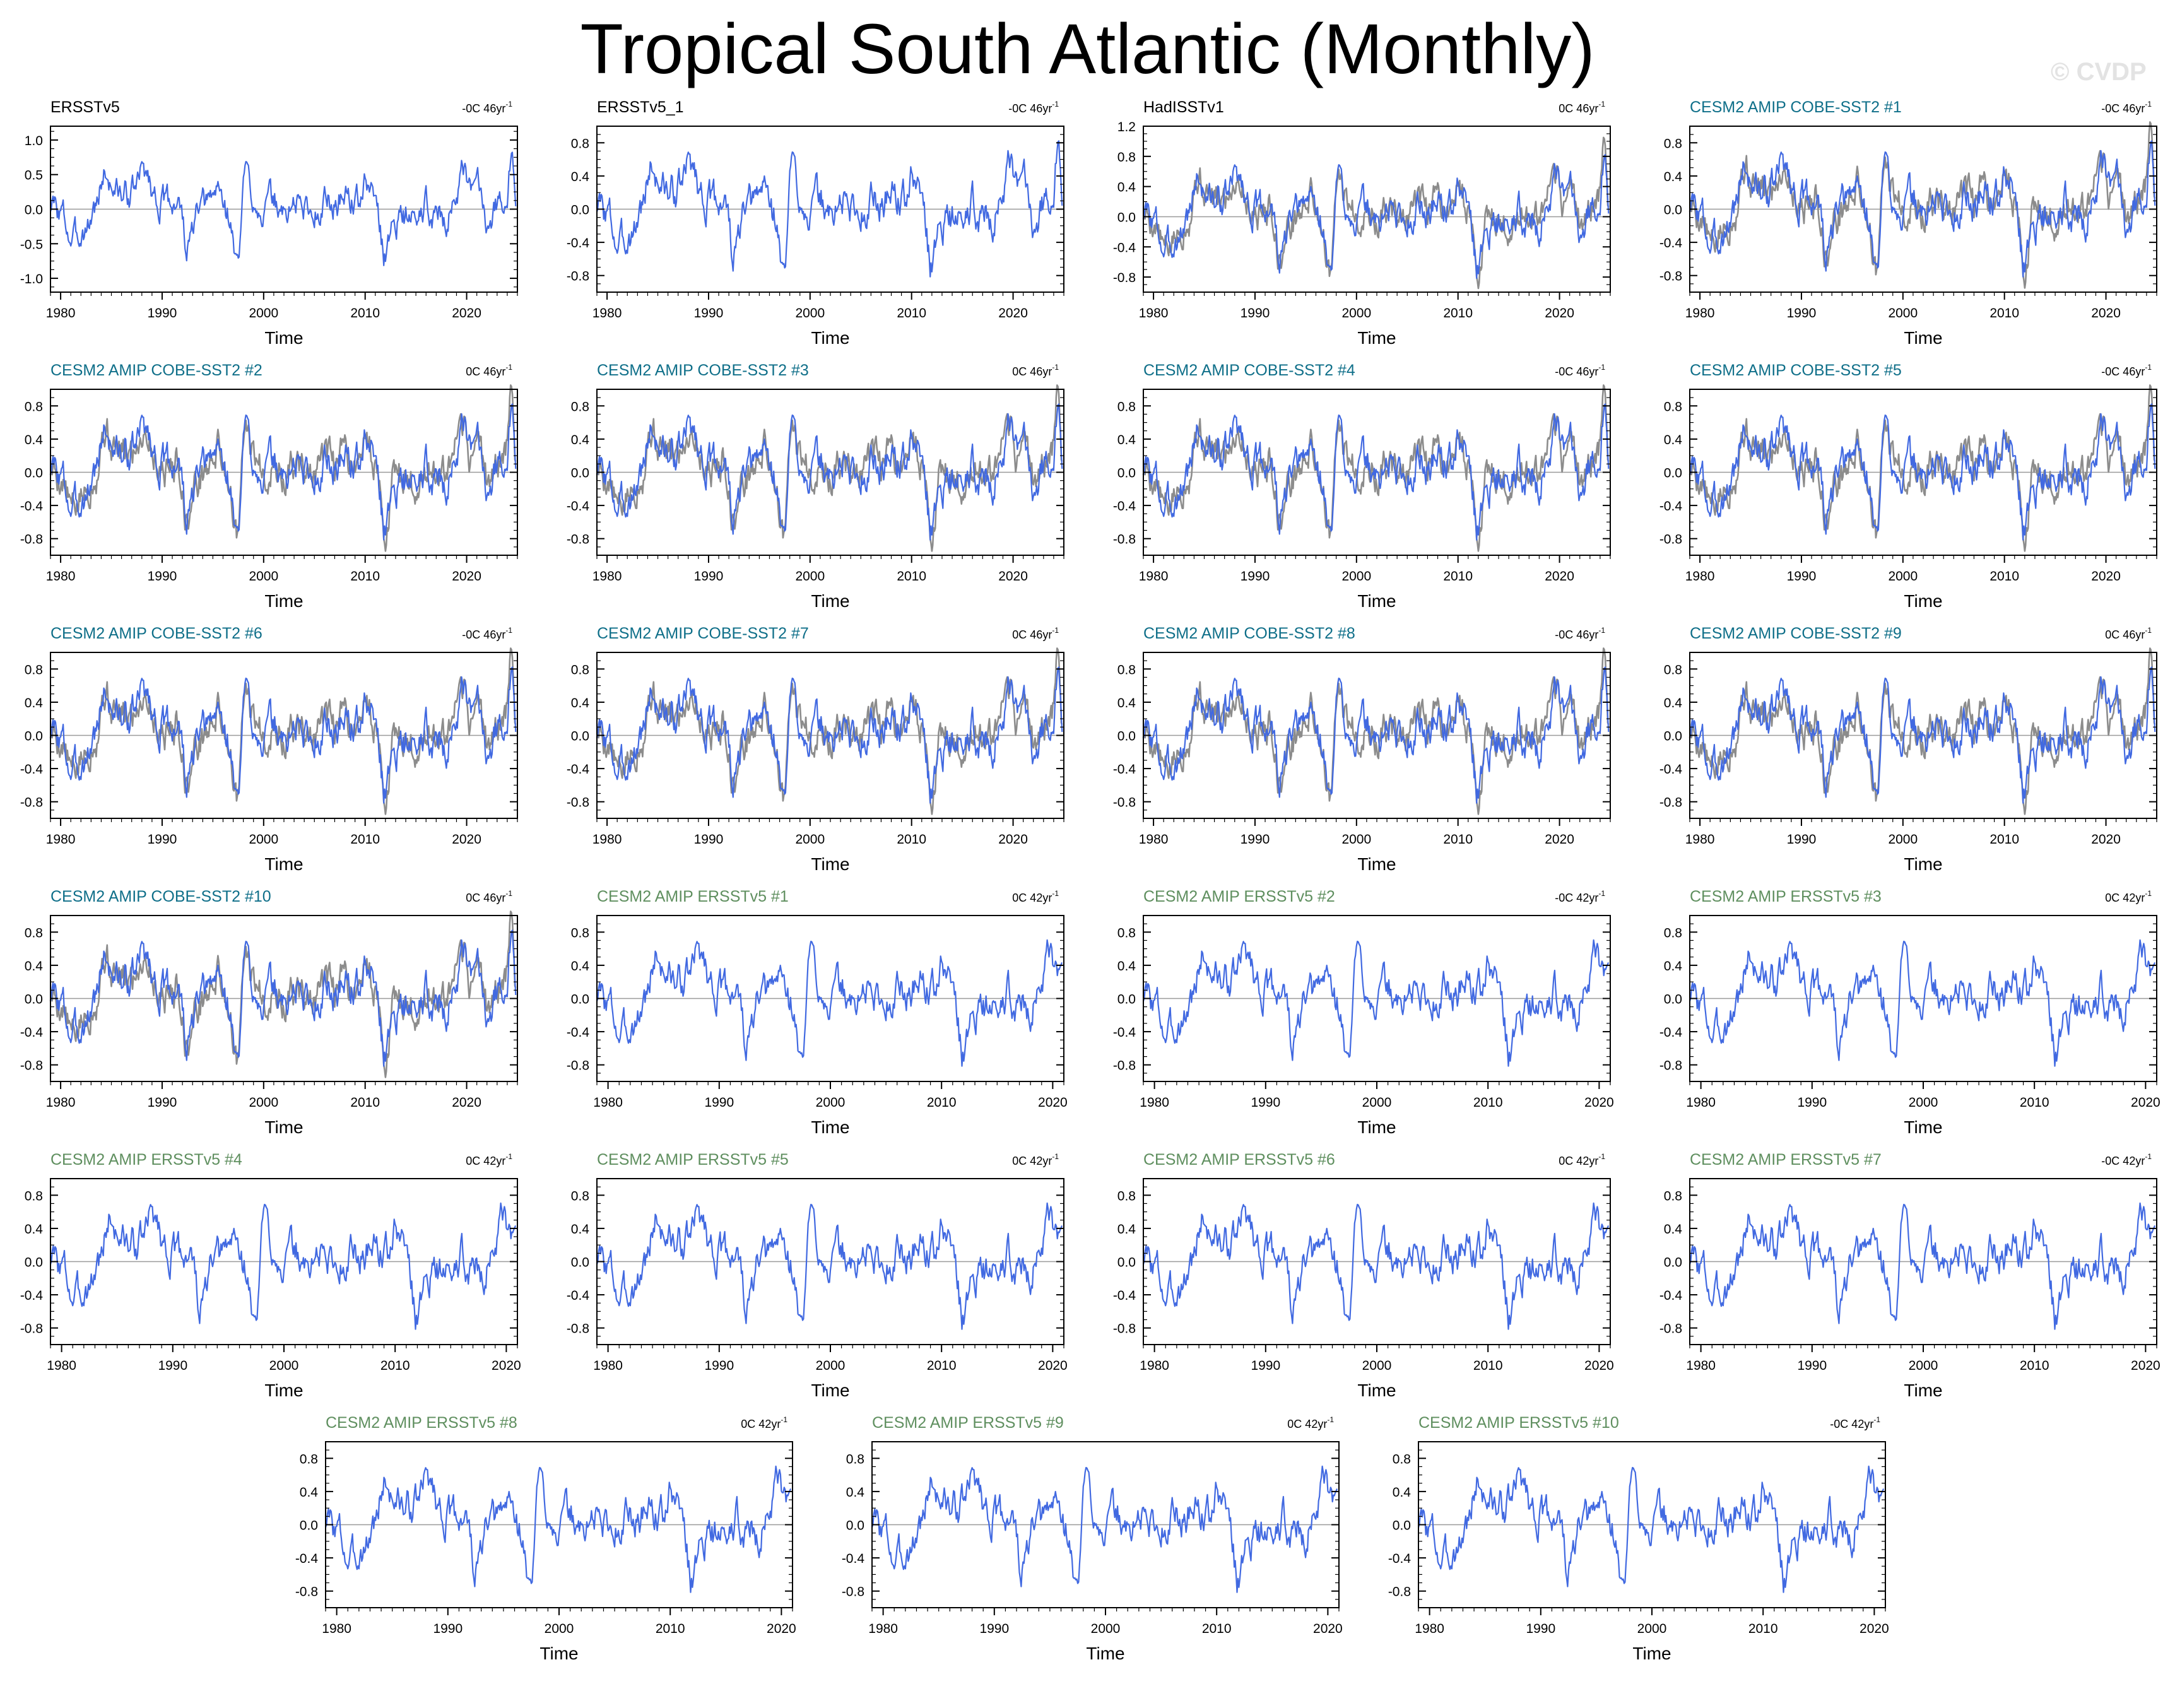 The width and height of the screenshot is (2175, 1708). What do you see at coordinates (31, 244) in the screenshot?
I see `y-tick-label: -0.5` at bounding box center [31, 244].